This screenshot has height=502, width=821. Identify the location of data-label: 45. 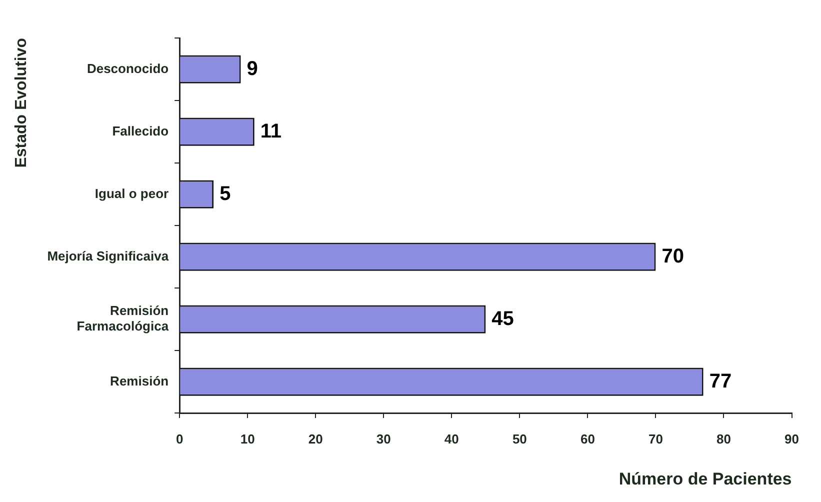
(503, 319).